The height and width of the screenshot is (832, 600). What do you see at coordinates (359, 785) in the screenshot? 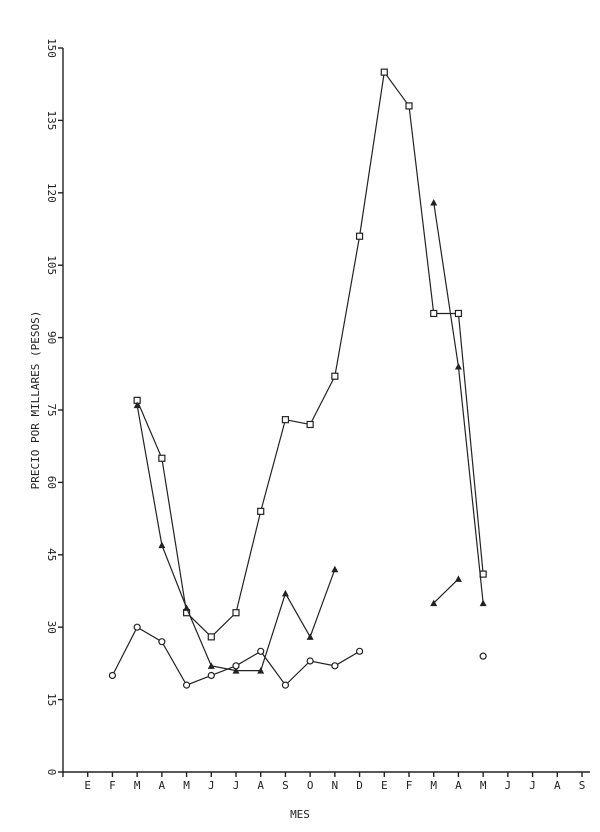
I see `x-tick-label: D` at bounding box center [359, 785].